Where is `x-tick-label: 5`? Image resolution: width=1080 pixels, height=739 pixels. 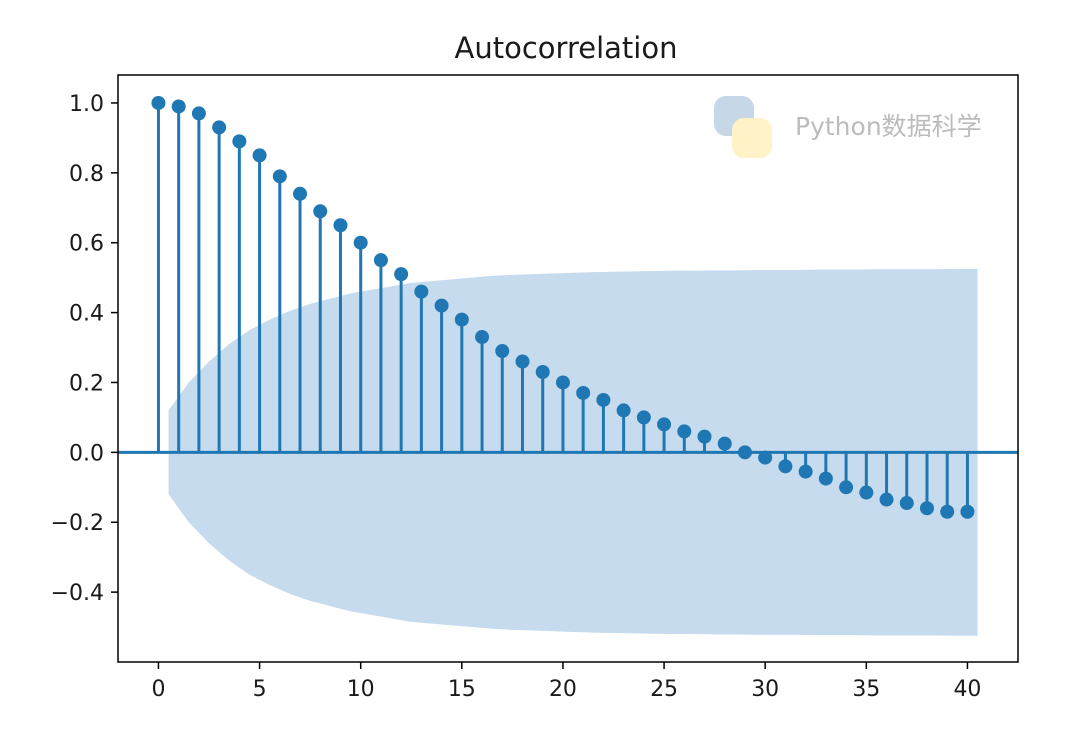 x-tick-label: 5 is located at coordinates (260, 689).